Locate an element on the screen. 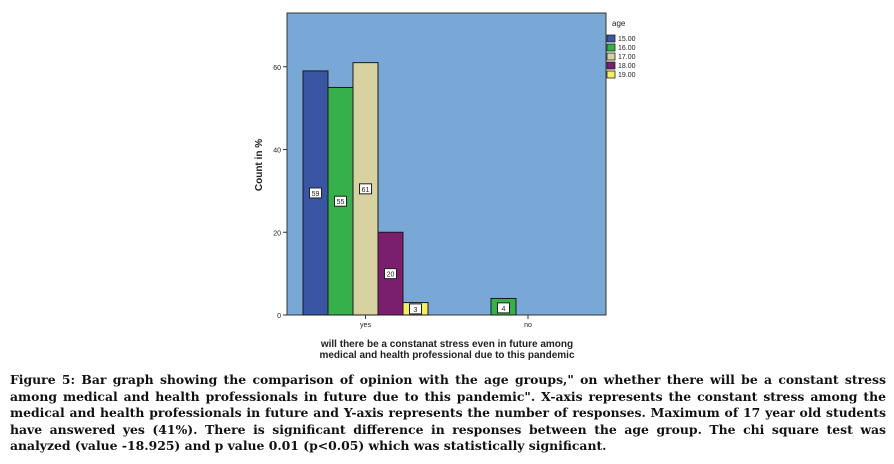 The height and width of the screenshot is (464, 894). y-axis-ticks: 0 20 40 60 is located at coordinates (280, 192).